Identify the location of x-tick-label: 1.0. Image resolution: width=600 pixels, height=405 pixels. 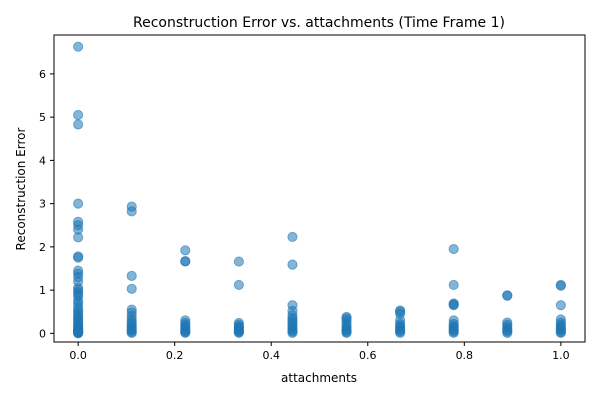
(561, 355).